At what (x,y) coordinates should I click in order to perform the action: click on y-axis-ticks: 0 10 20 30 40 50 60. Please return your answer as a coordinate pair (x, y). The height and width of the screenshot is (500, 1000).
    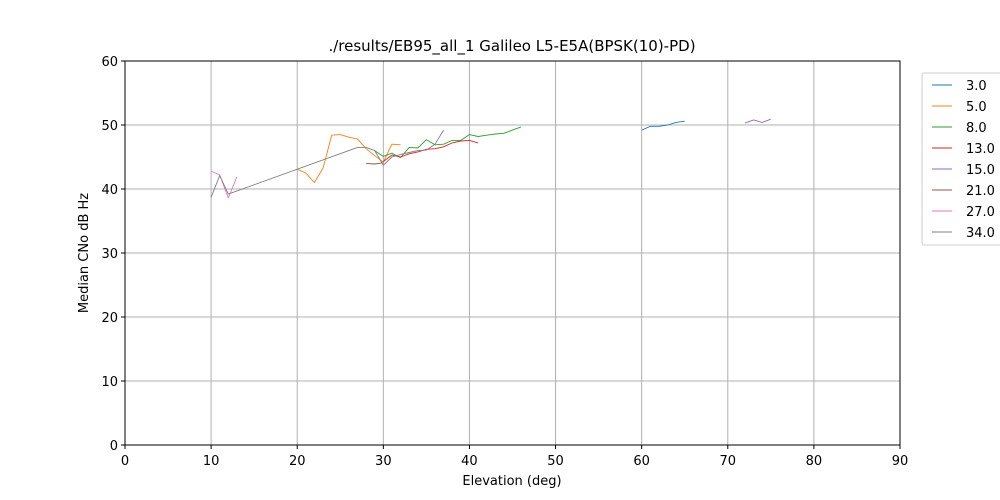
    Looking at the image, I should click on (113, 254).